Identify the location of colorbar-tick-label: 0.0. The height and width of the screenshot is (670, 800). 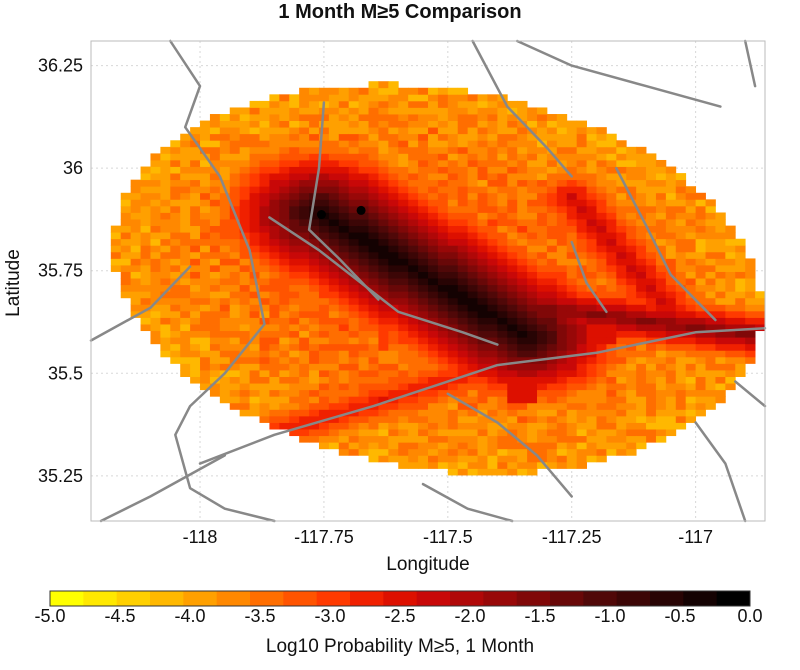
(749, 616).